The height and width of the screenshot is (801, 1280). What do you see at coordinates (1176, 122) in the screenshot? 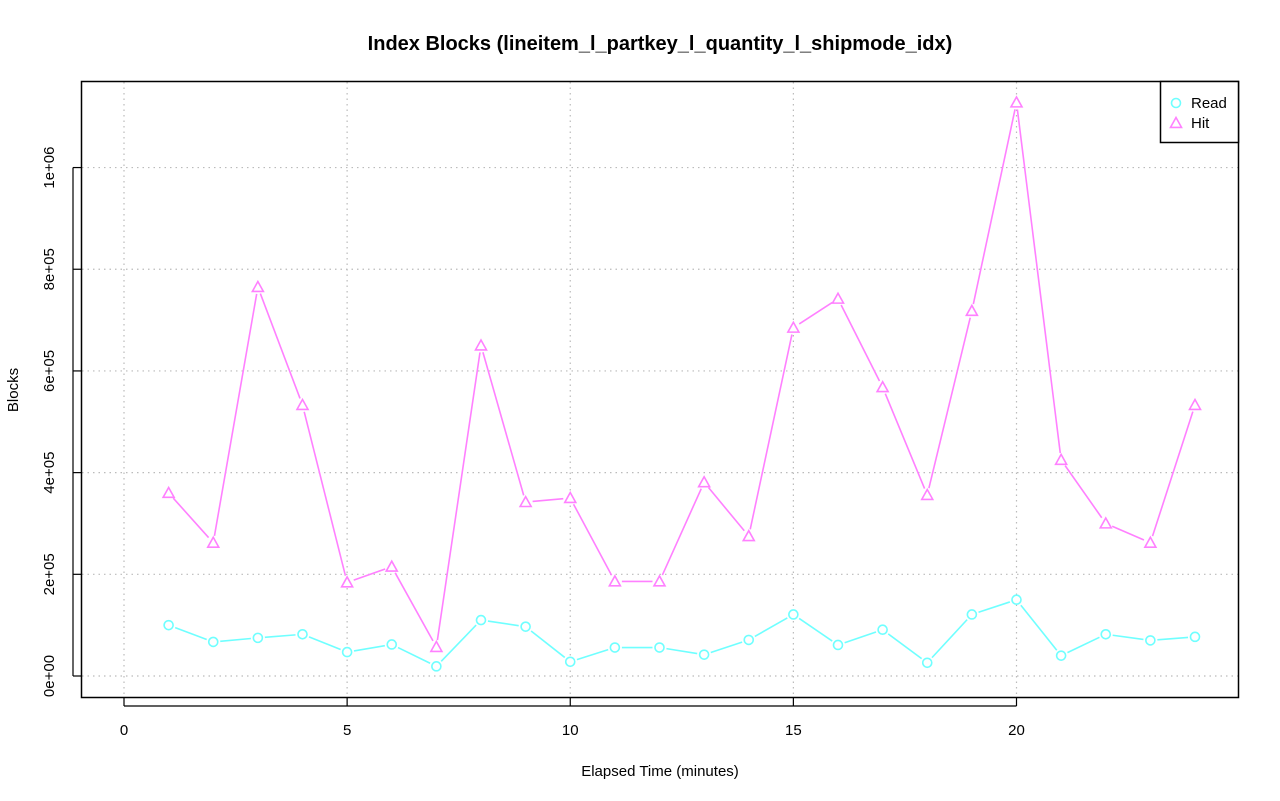
I see `legend-marker-hit` at bounding box center [1176, 122].